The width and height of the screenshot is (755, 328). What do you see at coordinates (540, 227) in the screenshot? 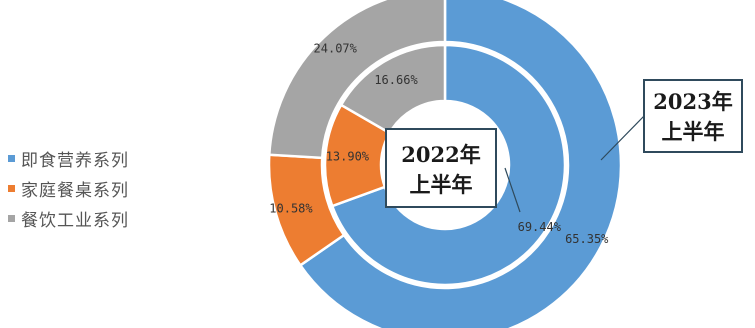
I see `inner-slice-label: 69.44%` at bounding box center [540, 227].